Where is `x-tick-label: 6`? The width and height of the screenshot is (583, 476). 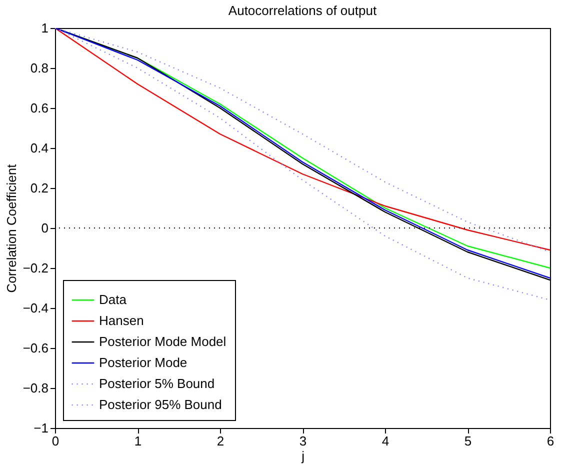 x-tick-label: 6 is located at coordinates (550, 441).